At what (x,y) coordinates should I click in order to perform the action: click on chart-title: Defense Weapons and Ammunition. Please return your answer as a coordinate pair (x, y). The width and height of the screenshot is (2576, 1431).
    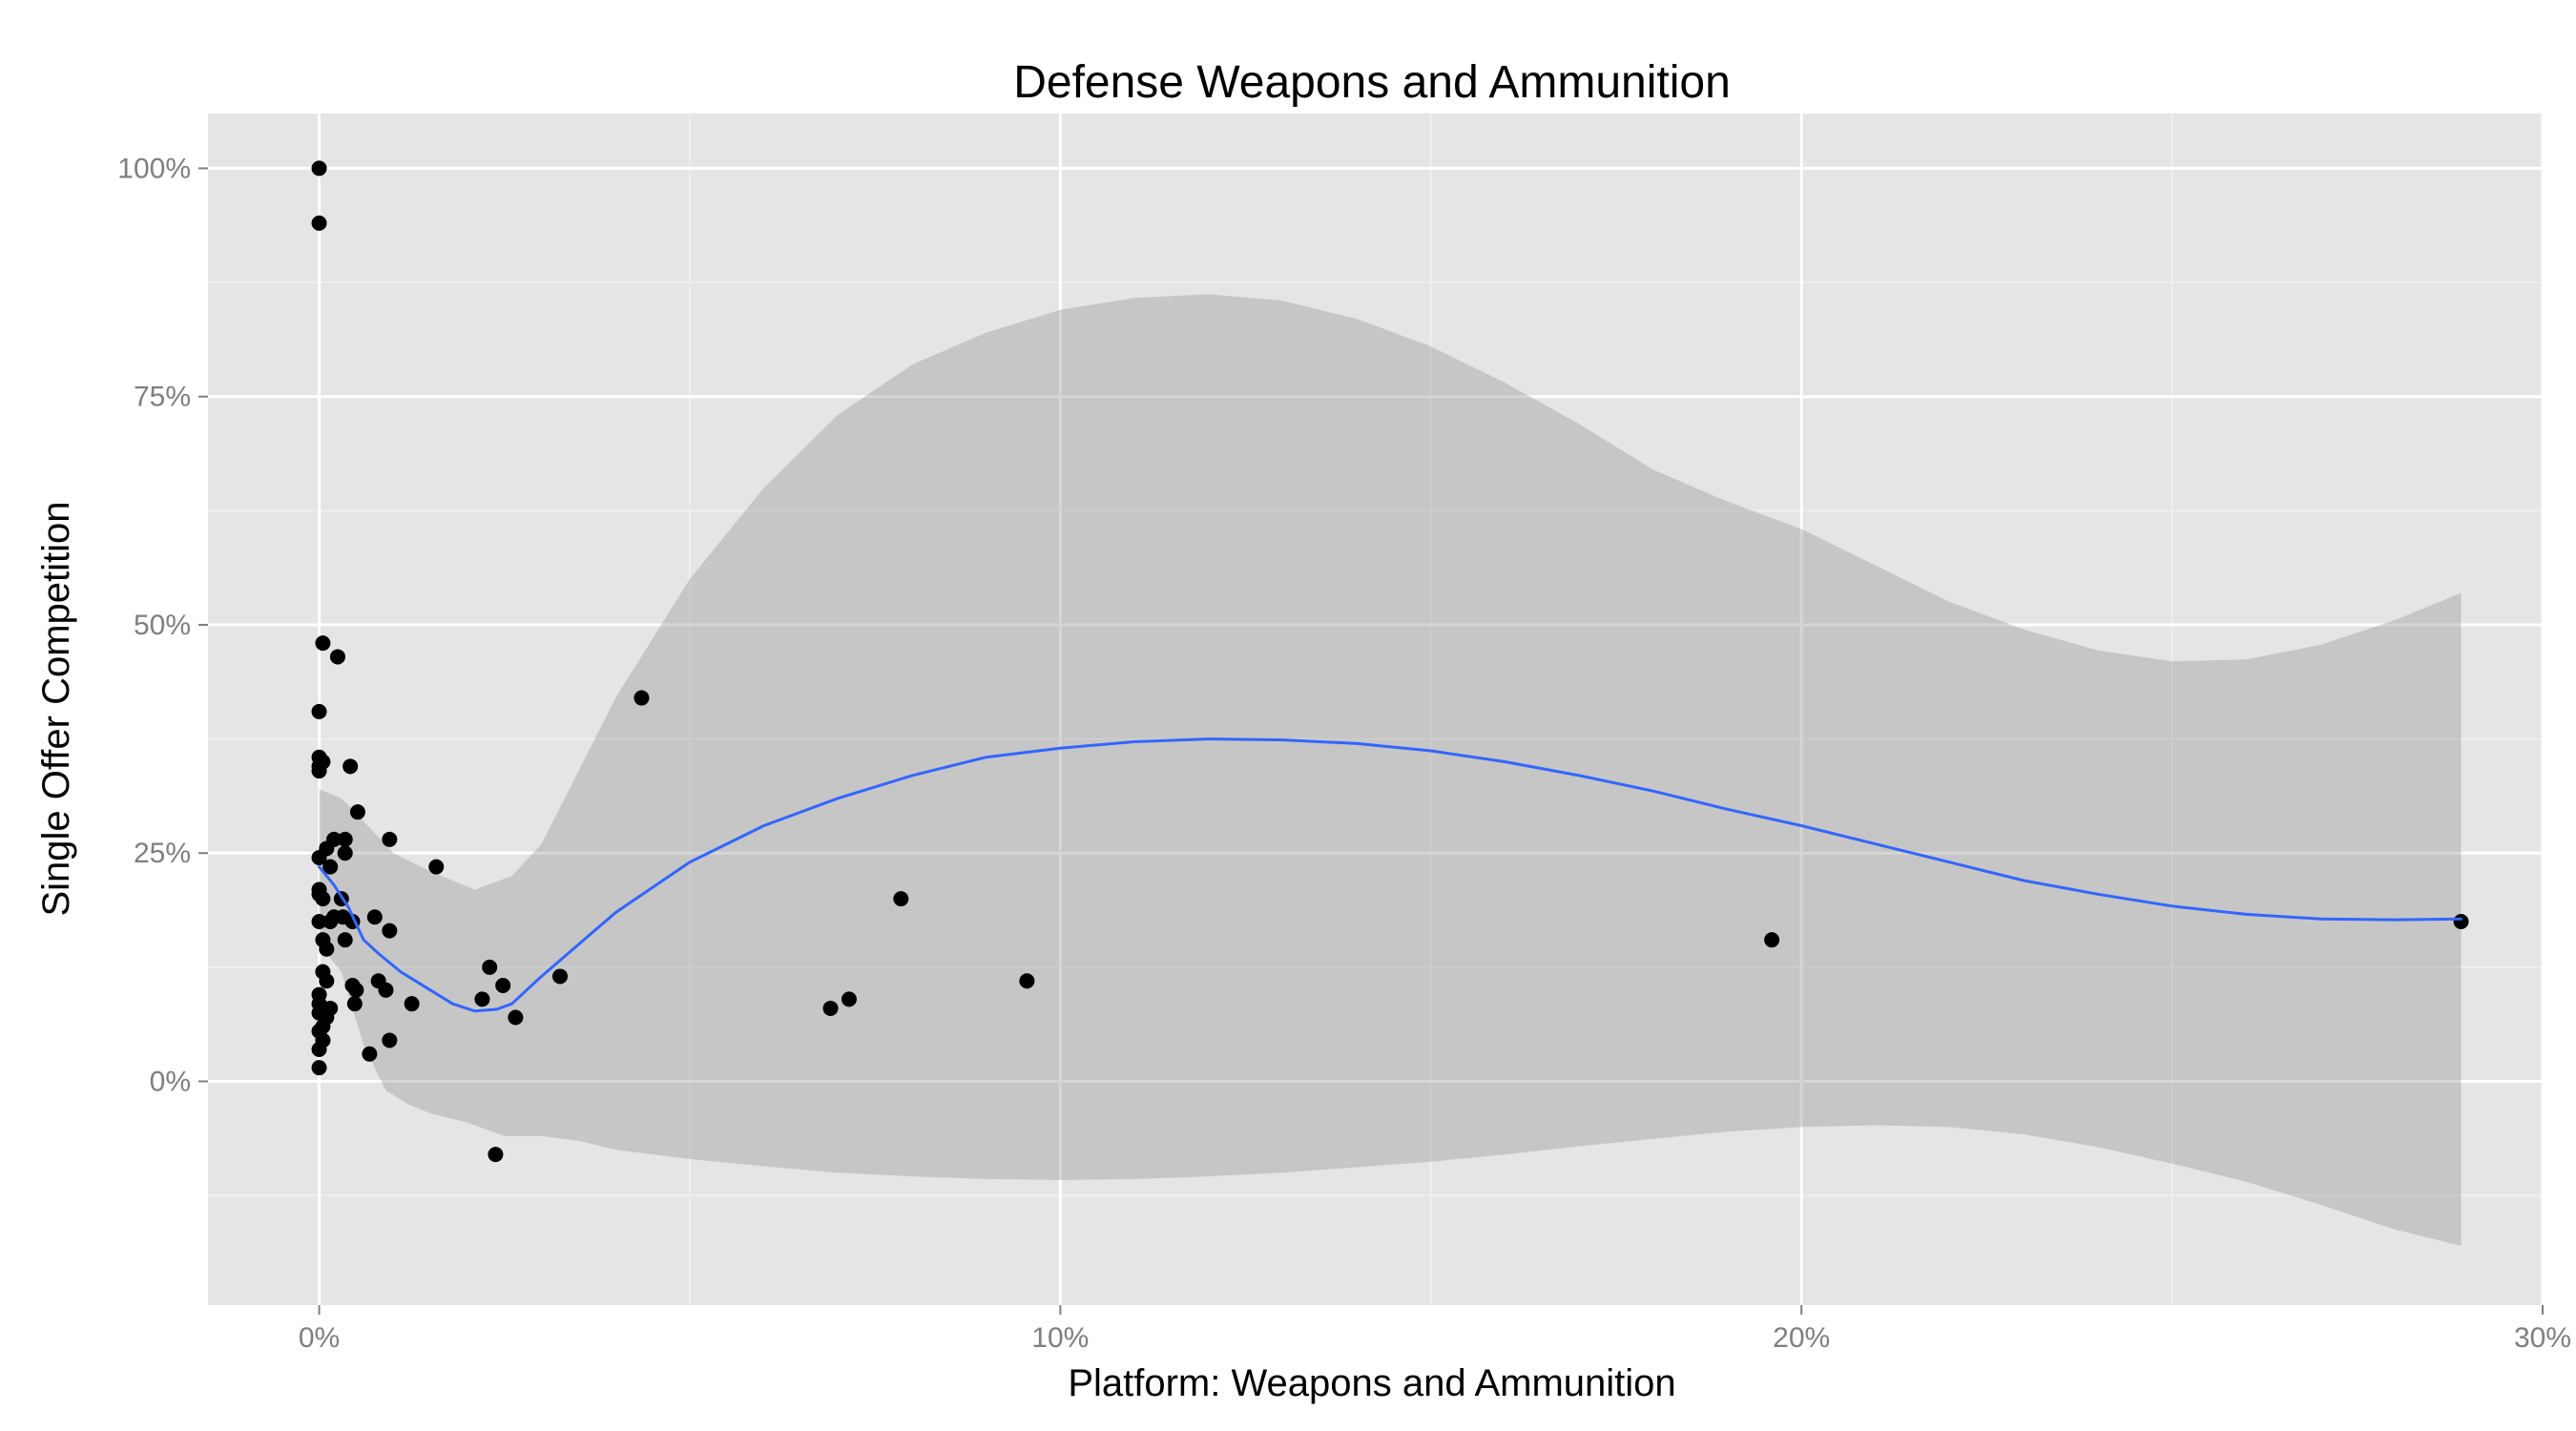
    Looking at the image, I should click on (1372, 83).